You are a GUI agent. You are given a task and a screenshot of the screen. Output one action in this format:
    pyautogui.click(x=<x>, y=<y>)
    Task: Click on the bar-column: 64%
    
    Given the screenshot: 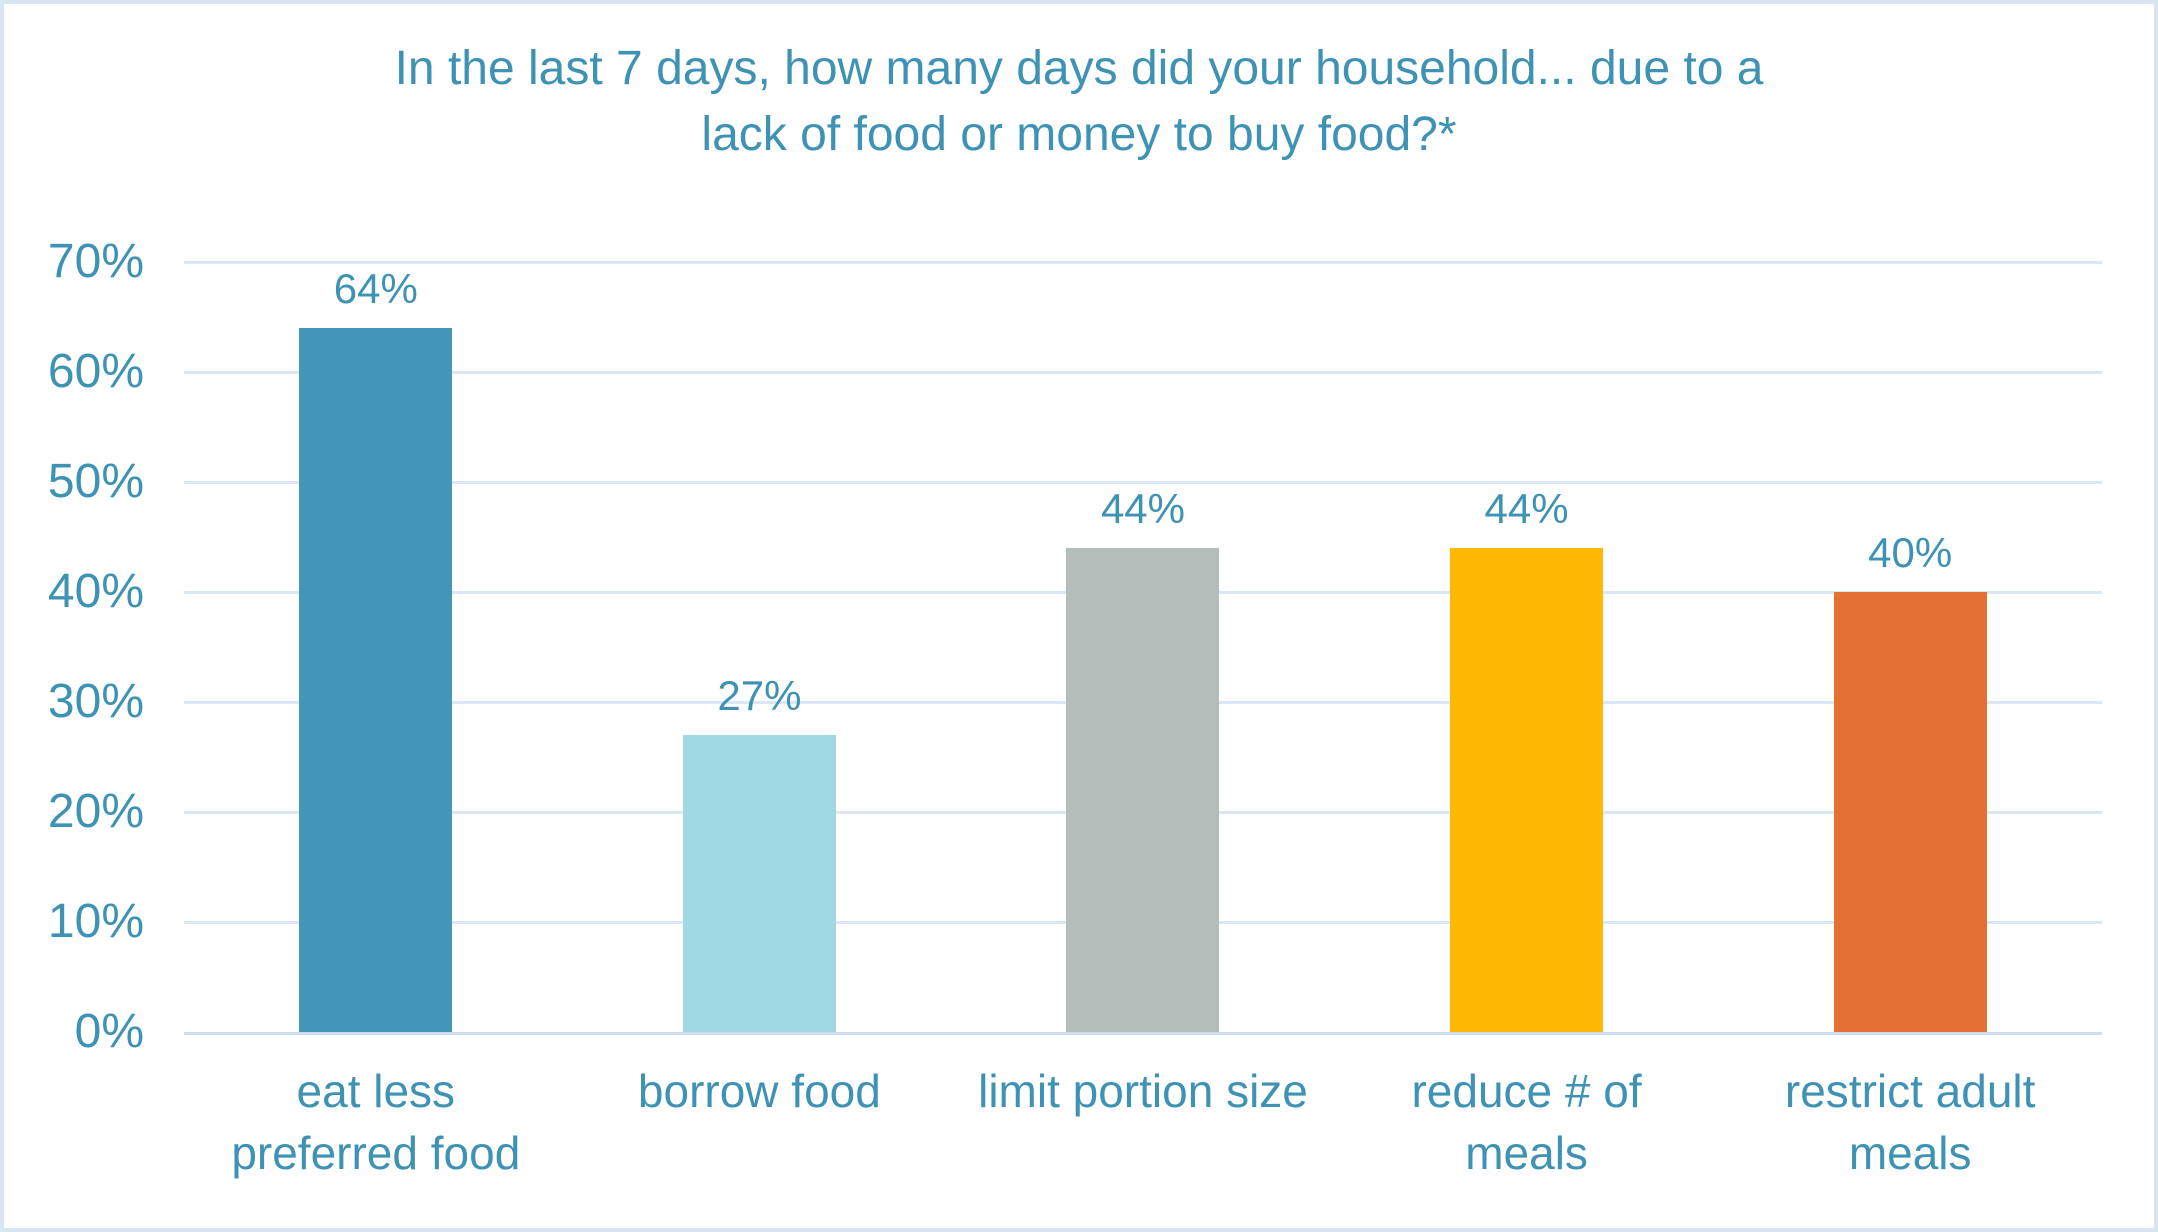 What is the action you would take?
    pyautogui.click(x=376, y=647)
    